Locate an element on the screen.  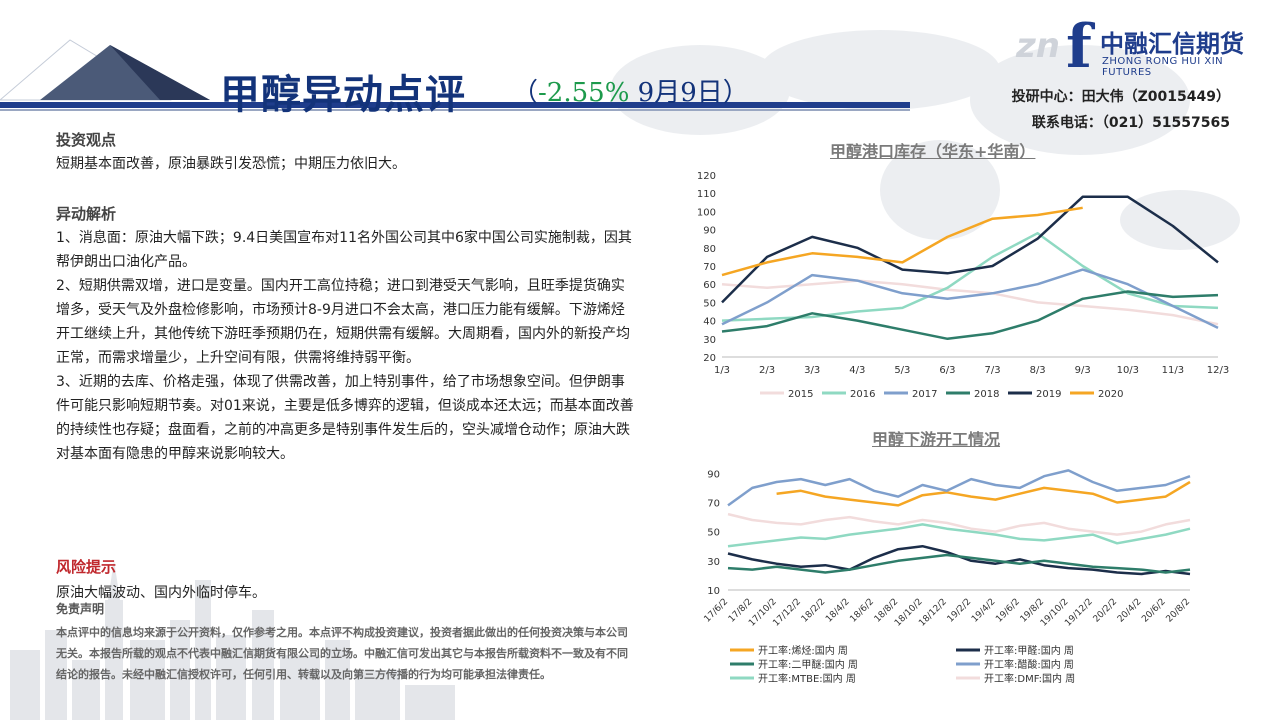
series-line-2015 is located at coordinates (970, 302).